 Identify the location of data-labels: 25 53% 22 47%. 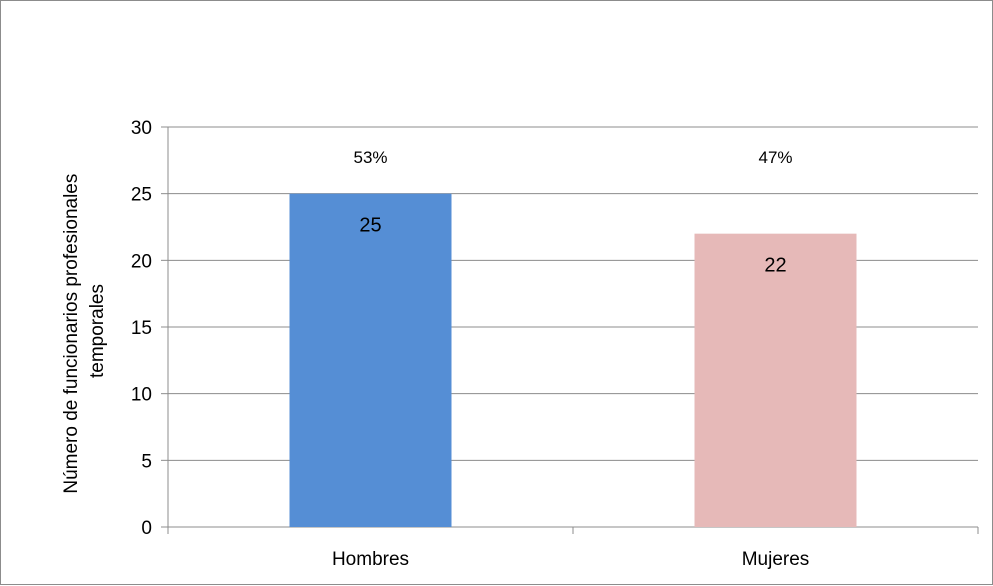
(572, 212).